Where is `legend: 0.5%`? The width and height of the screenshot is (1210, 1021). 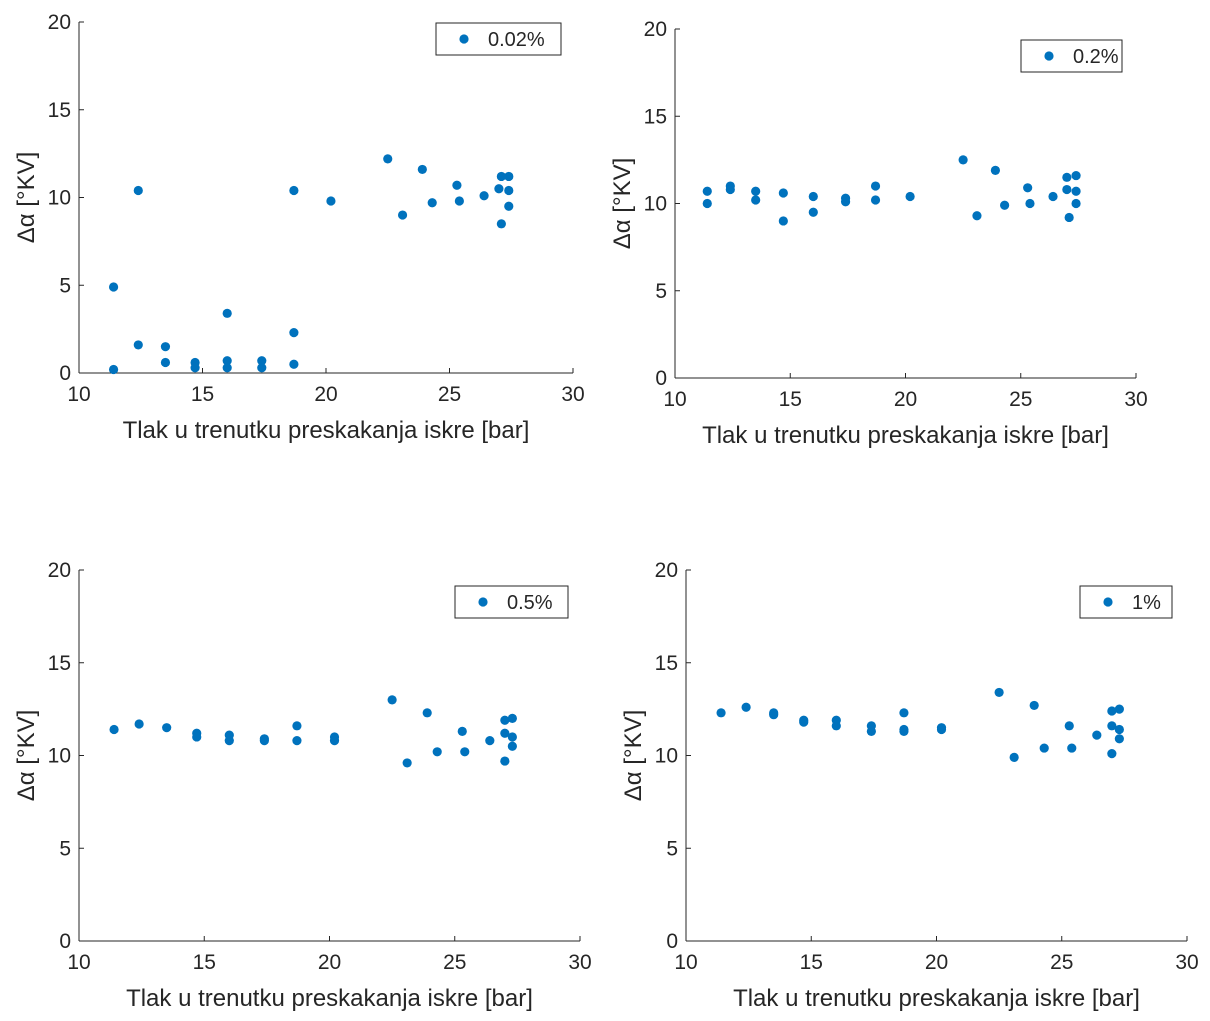 legend: 0.5% is located at coordinates (511, 602).